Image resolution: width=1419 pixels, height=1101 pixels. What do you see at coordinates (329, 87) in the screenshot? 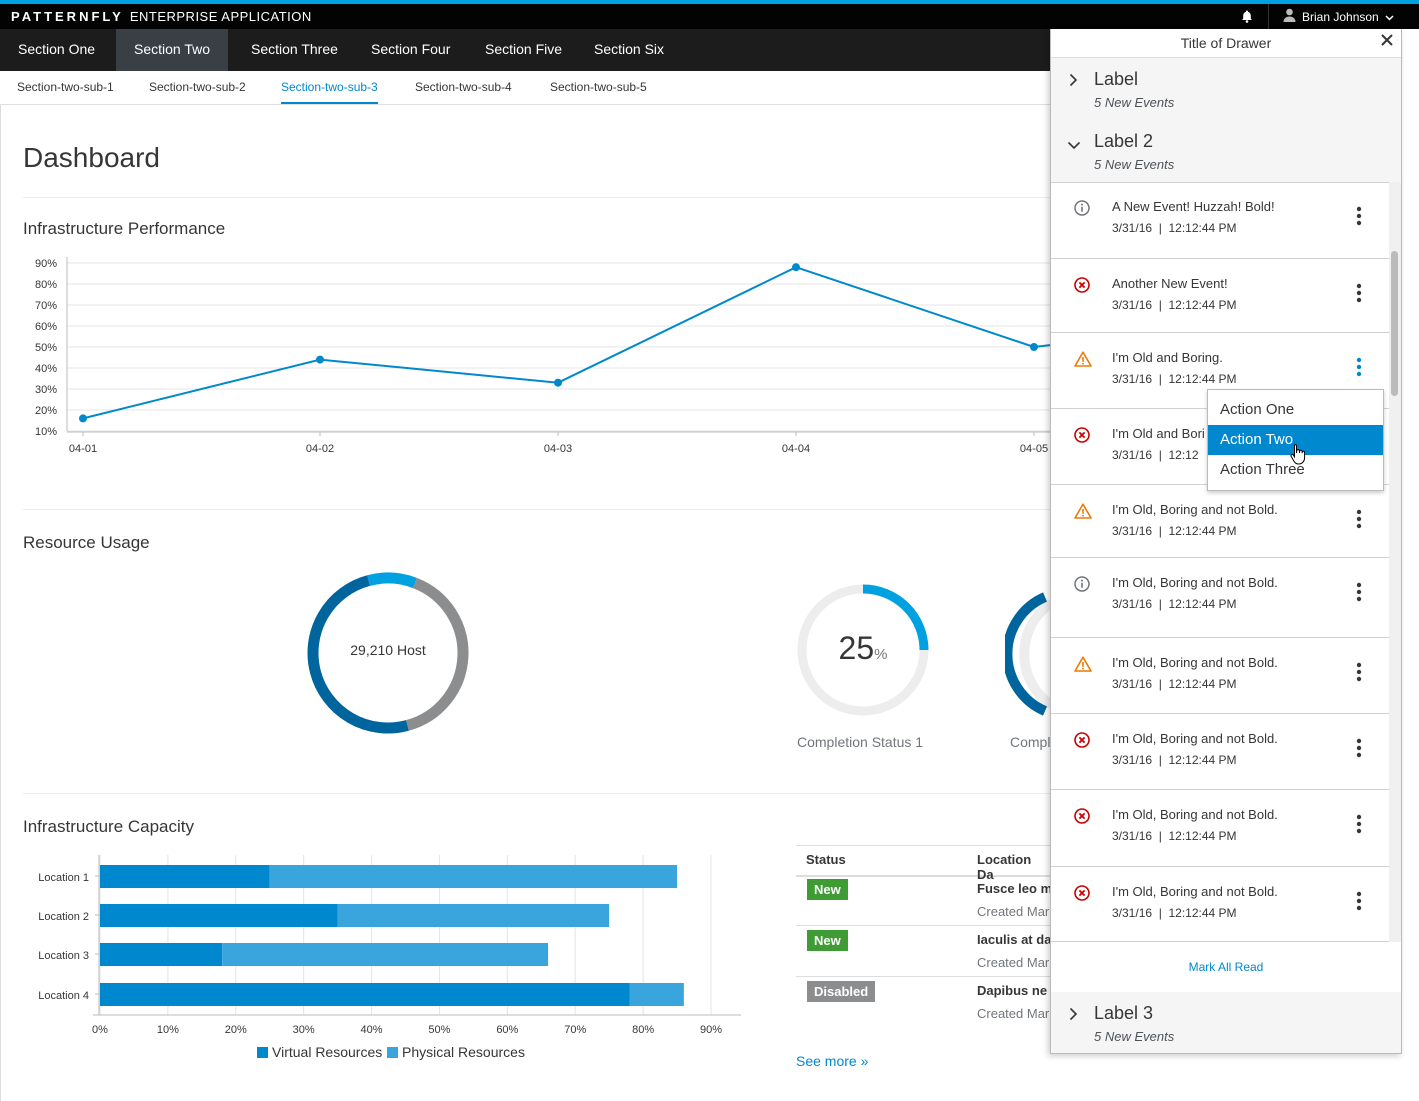
I see `subnav-item-3: Section-two-sub-3` at bounding box center [329, 87].